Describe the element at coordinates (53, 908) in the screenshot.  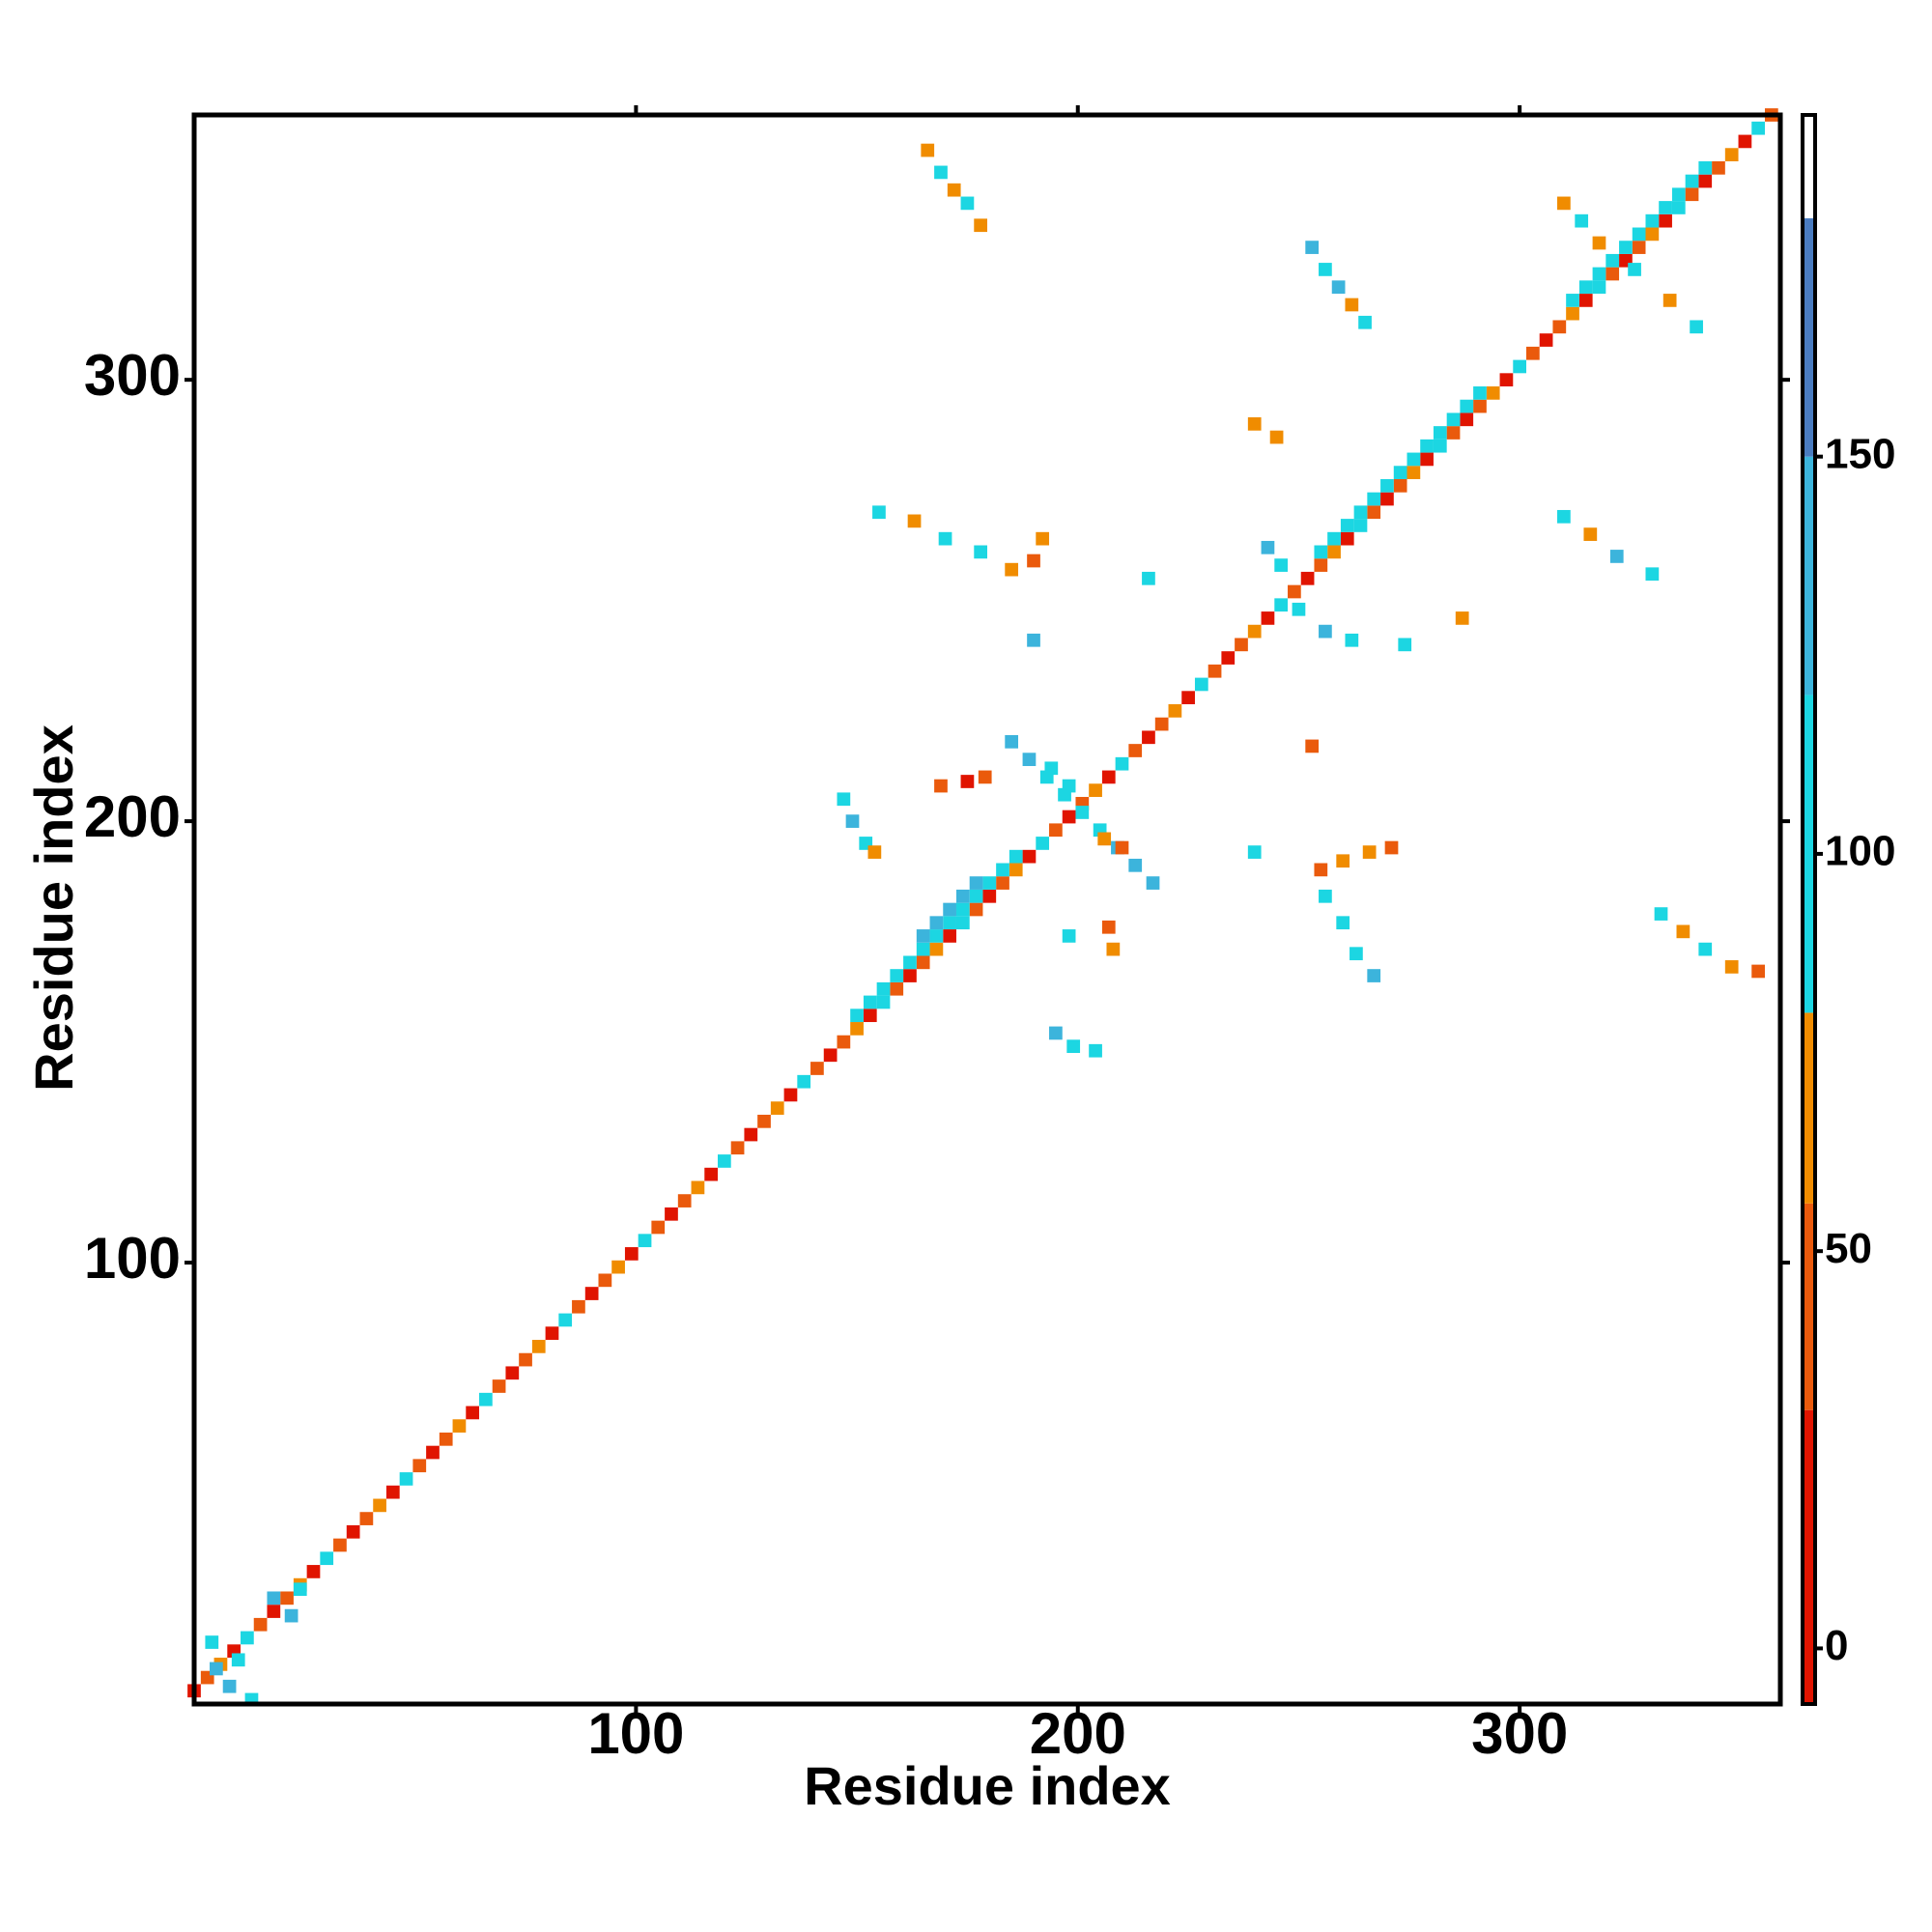
I see `y-axis-label: Residue index` at that location.